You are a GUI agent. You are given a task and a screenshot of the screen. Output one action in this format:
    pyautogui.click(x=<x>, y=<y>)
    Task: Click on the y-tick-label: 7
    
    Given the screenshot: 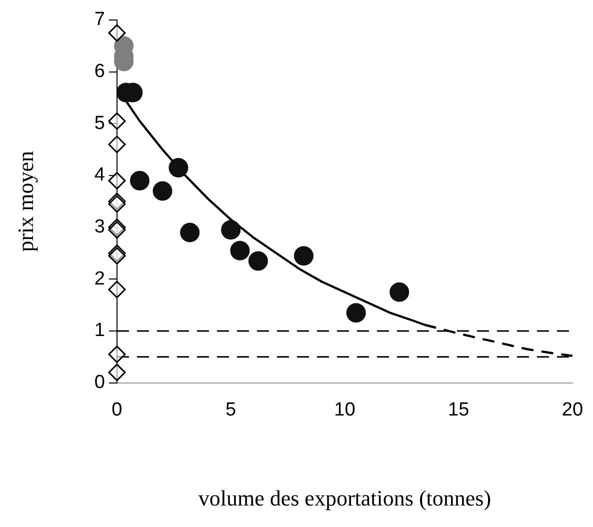 What is the action you would take?
    pyautogui.click(x=99, y=19)
    